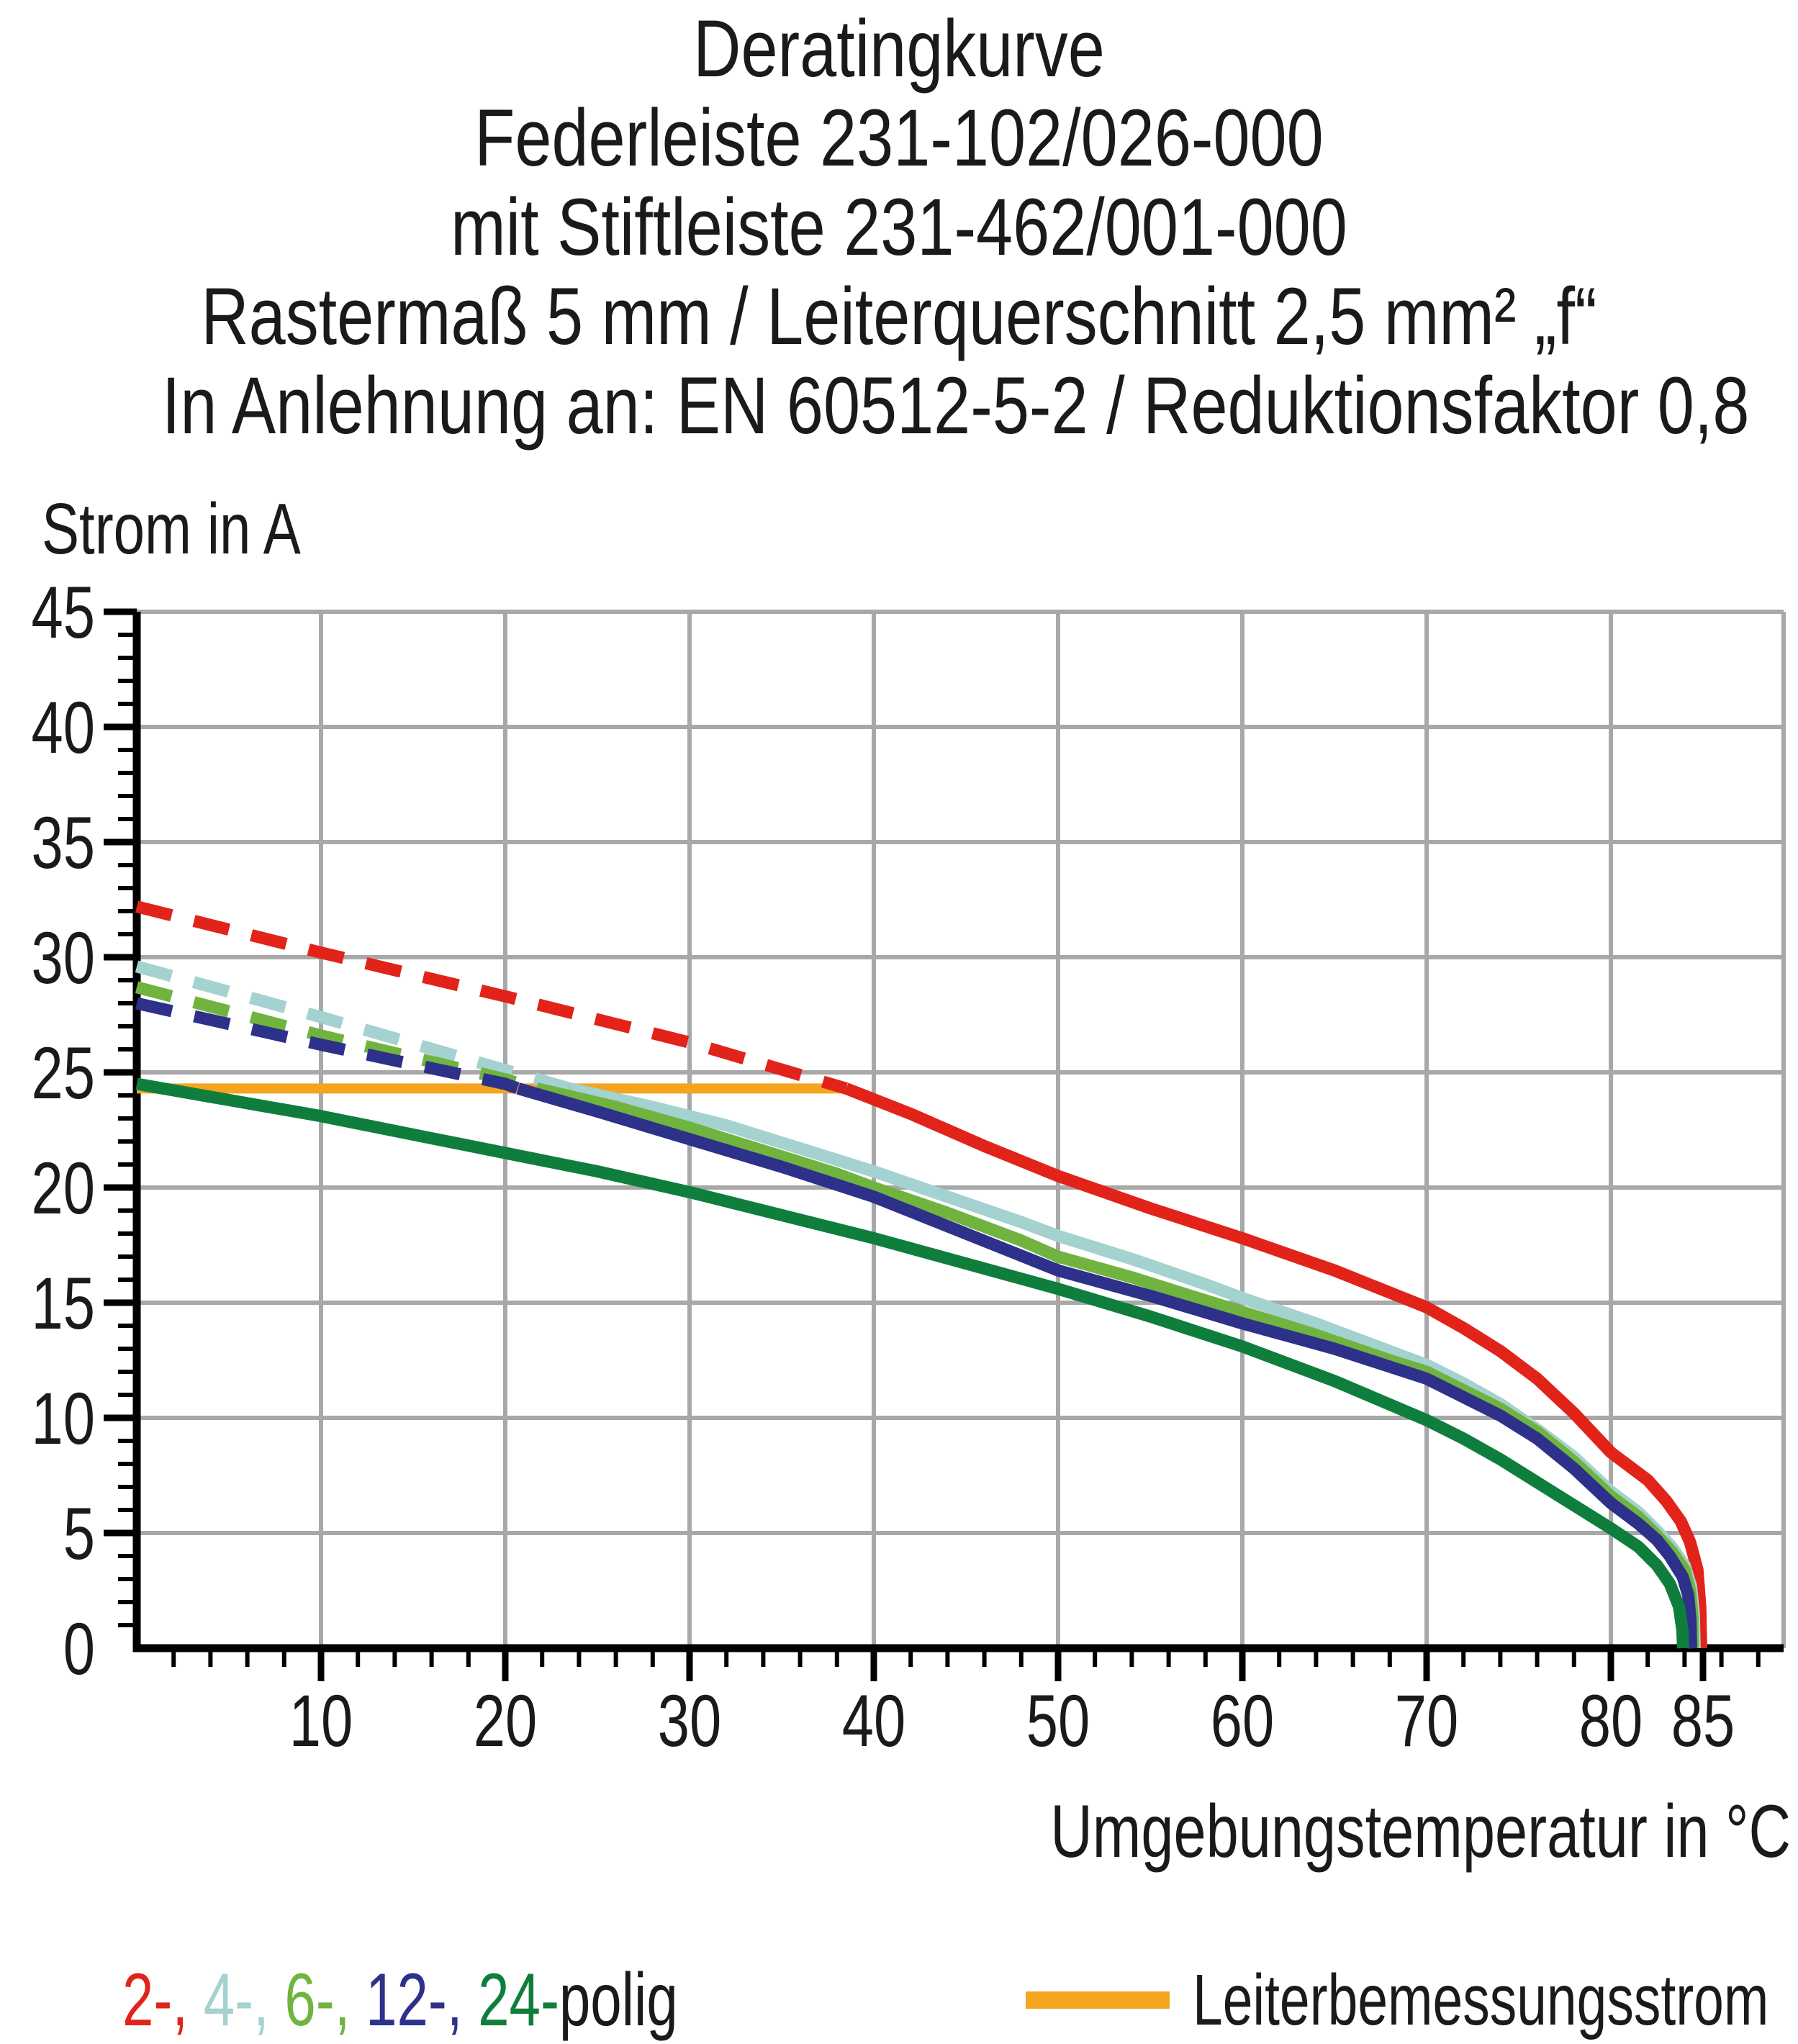  What do you see at coordinates (63, 1074) in the screenshot?
I see `y-tick-label: 25` at bounding box center [63, 1074].